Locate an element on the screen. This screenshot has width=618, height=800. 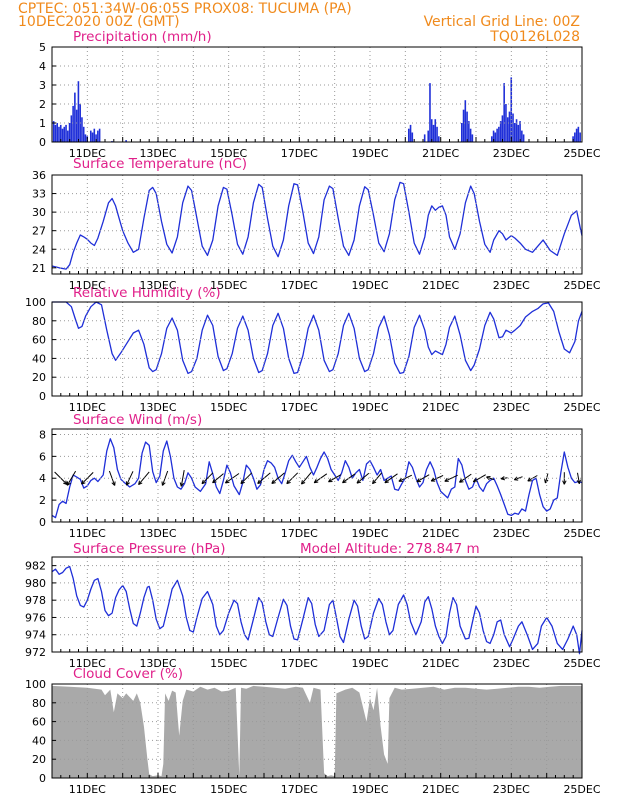
pressure-line is located at coordinates (317, 610).